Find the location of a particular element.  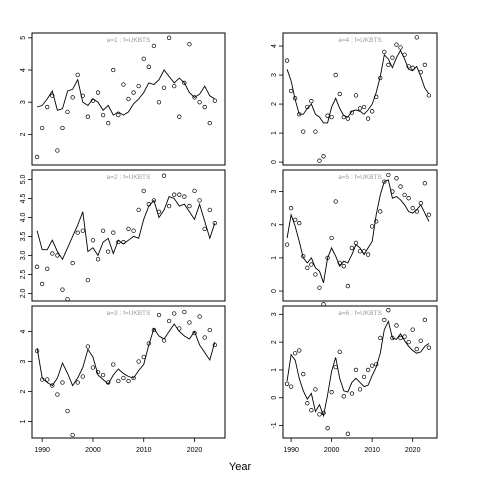

panel-title: a=2 : f=UKBTS is located at coordinates (129, 177).